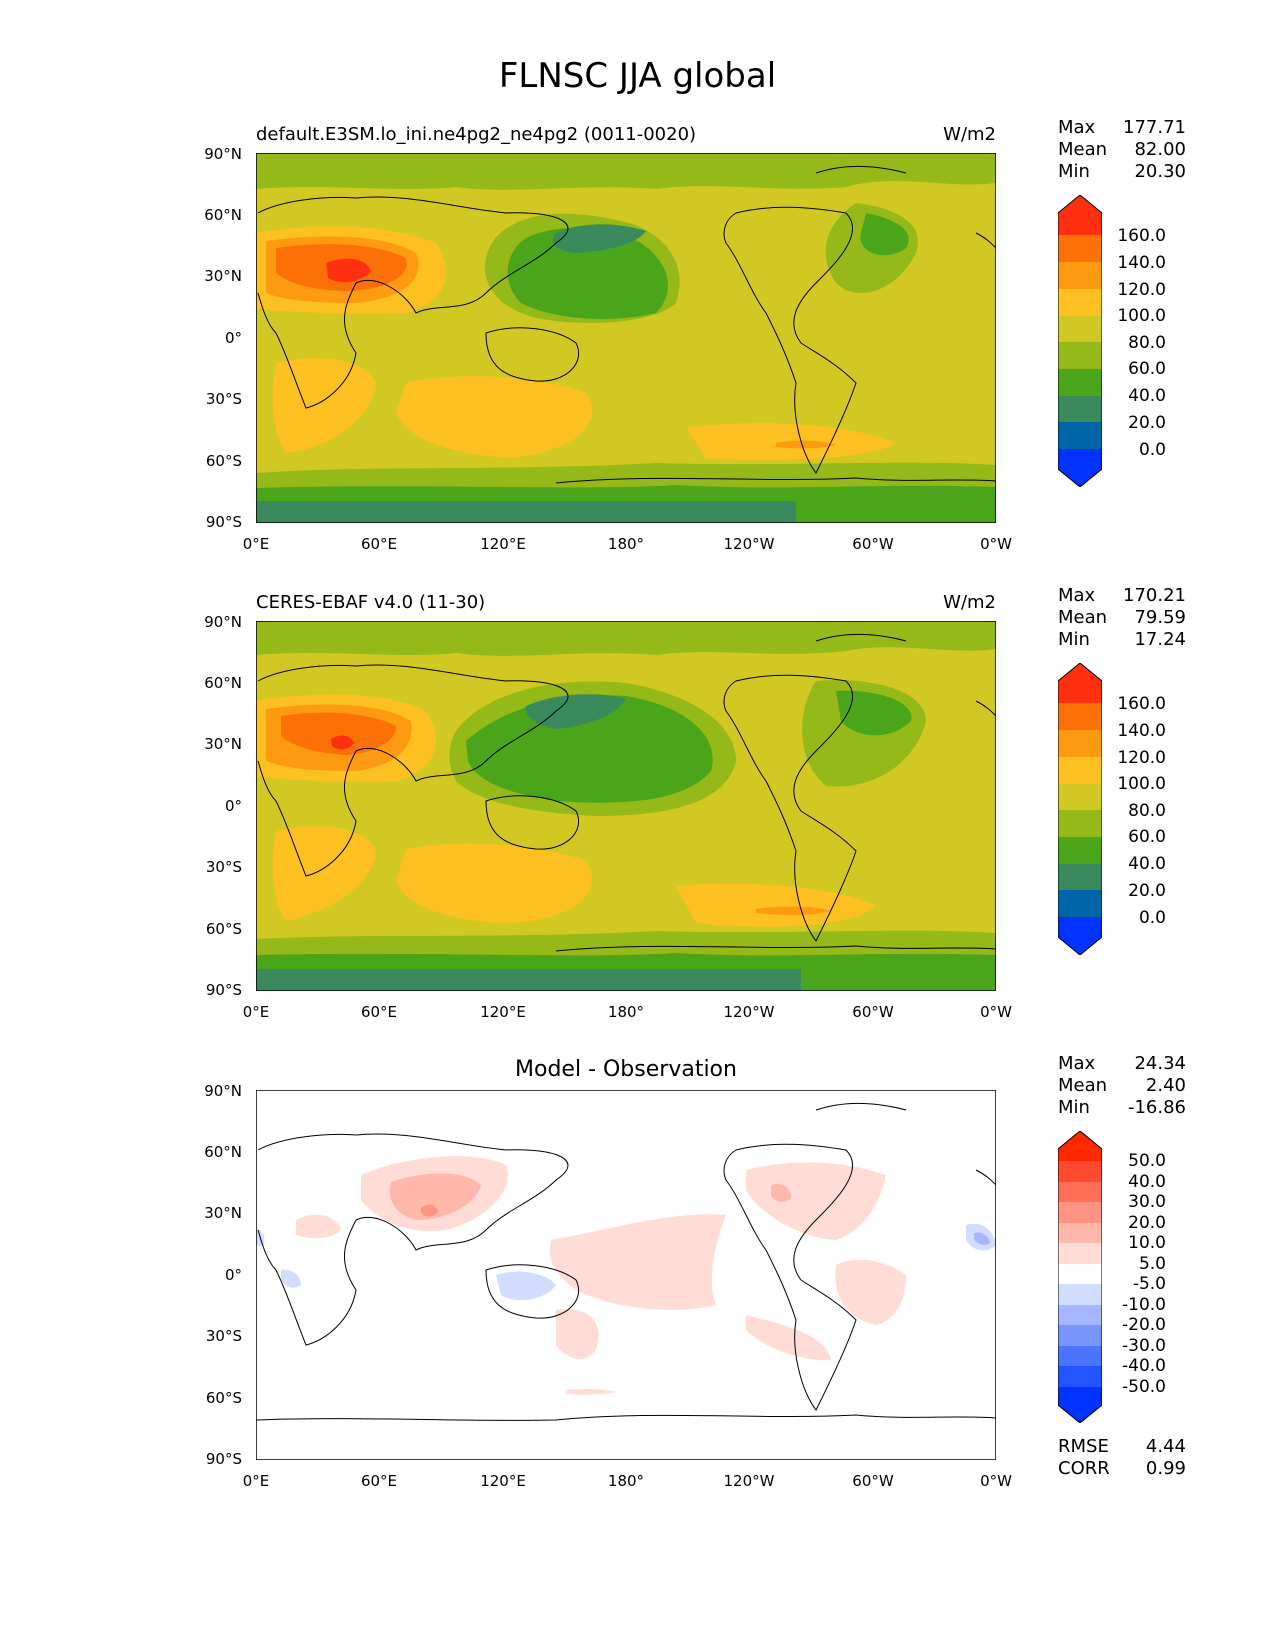 The width and height of the screenshot is (1275, 1650). I want to click on panel2-units: W/m2, so click(969, 602).